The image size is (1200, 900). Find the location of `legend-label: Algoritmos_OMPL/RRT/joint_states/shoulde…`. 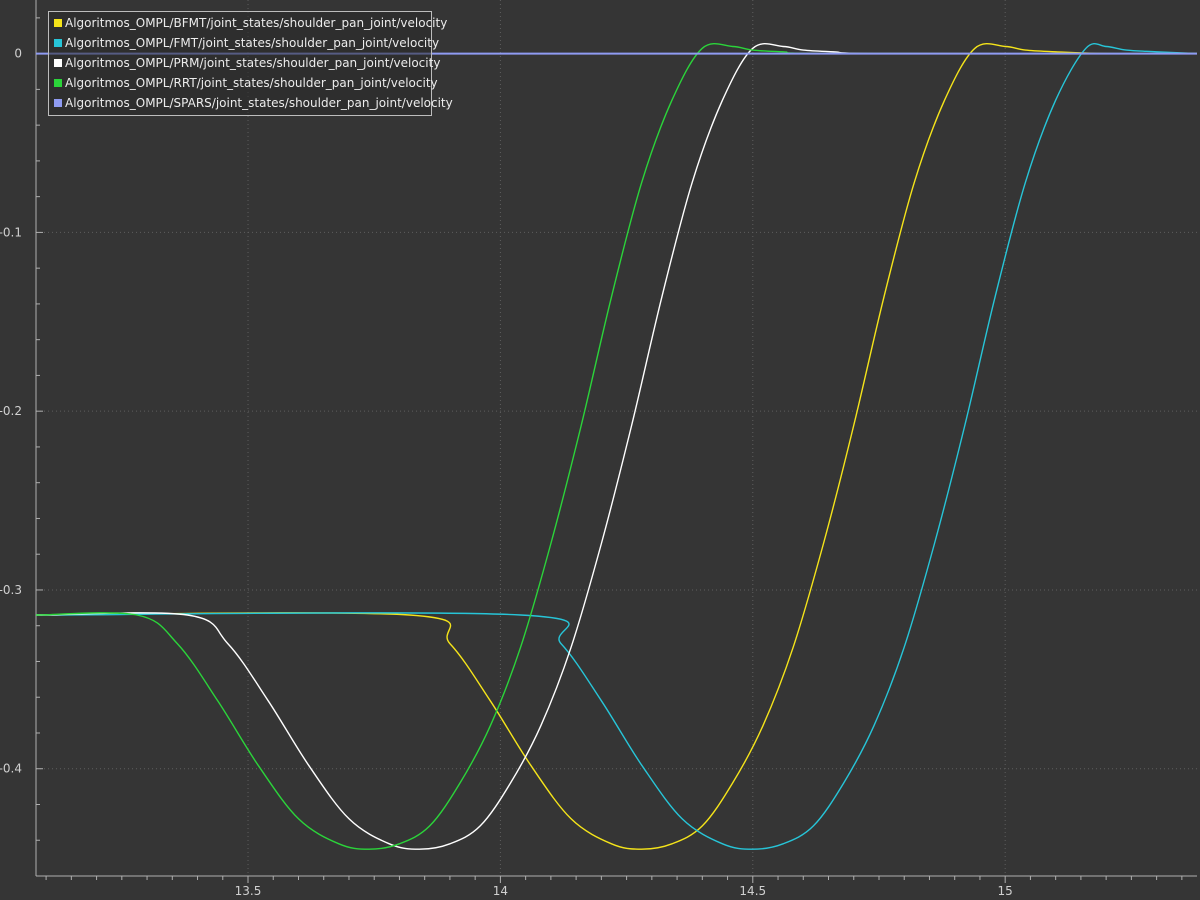

legend-label: Algoritmos_OMPL/RRT/joint_states/shoulde… is located at coordinates (251, 83).